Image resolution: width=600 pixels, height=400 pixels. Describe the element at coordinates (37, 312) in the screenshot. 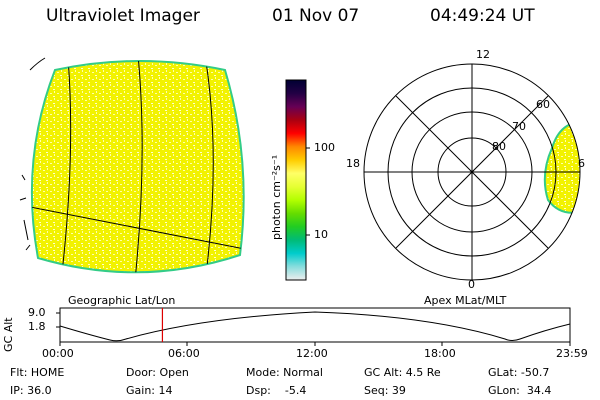

I see `alt-tick-9: 9.0` at that location.